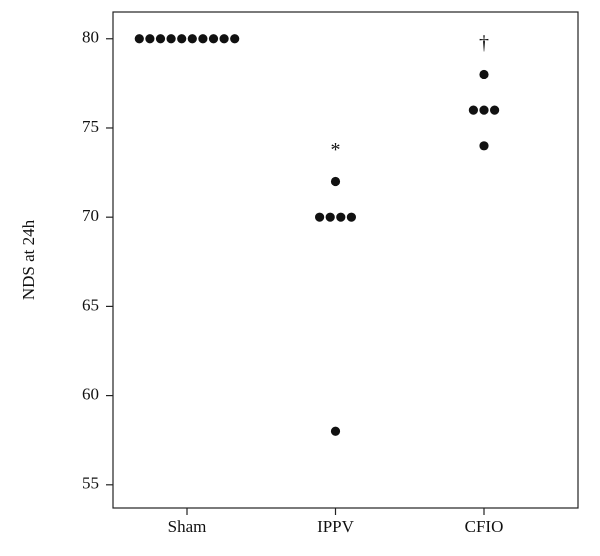 This screenshot has width=600, height=556. What do you see at coordinates (484, 526) in the screenshot?
I see `x-tick-label: CFIO` at bounding box center [484, 526].